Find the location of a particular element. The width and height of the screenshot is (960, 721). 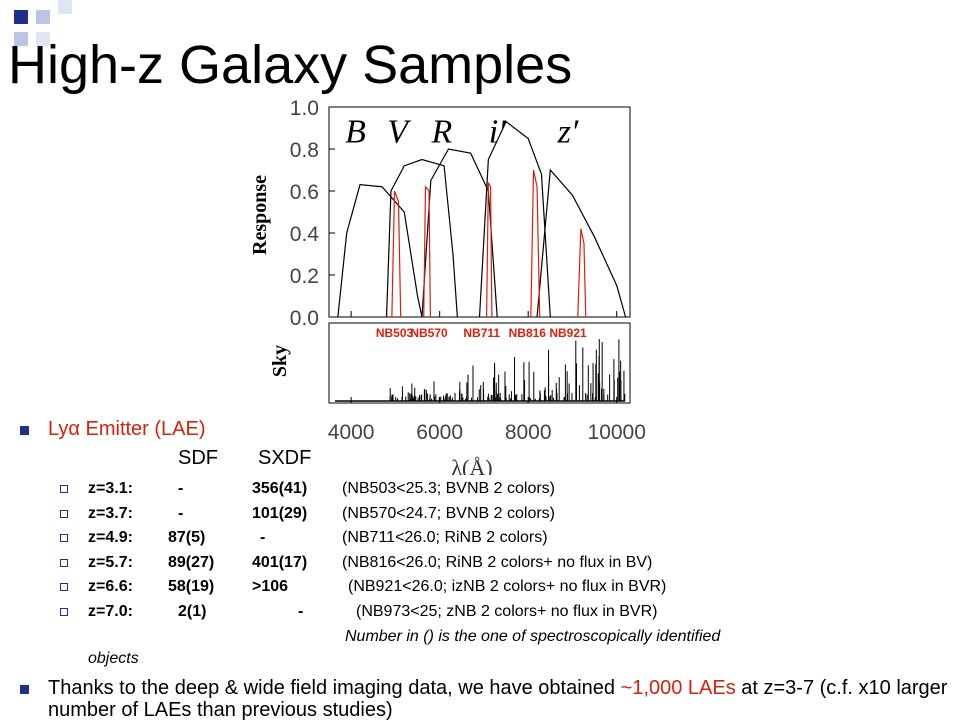

lae-row-redshift: z=7.0: is located at coordinates (110, 611).